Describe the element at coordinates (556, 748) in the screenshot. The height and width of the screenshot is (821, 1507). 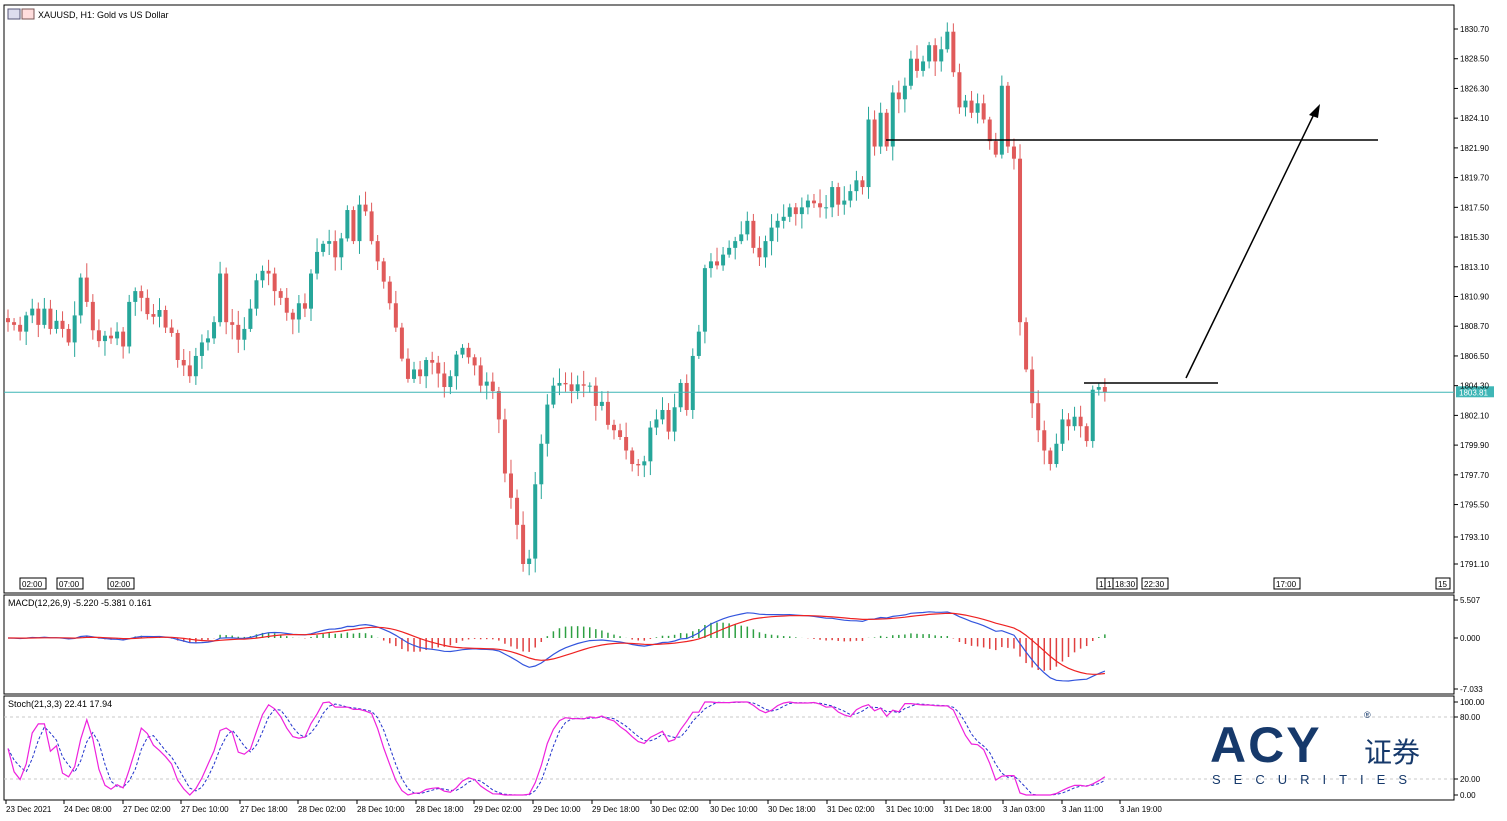
I see `stoch-main-line` at that location.